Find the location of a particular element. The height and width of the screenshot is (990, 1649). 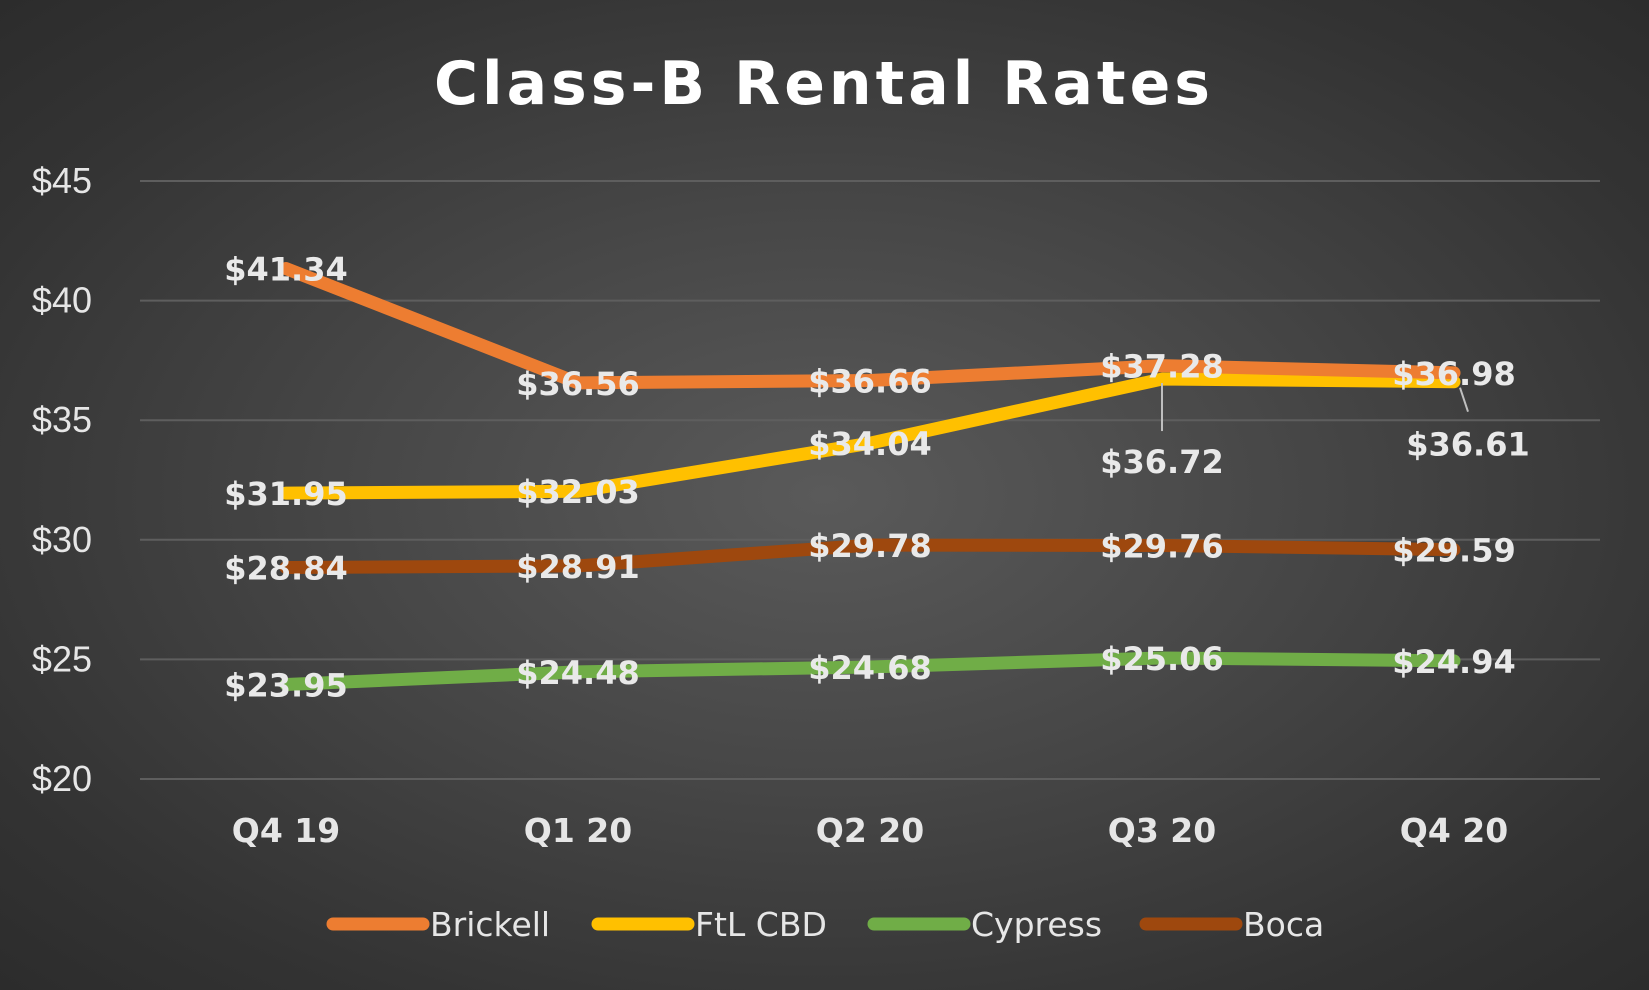

data-label: $28.84 is located at coordinates (285, 569).